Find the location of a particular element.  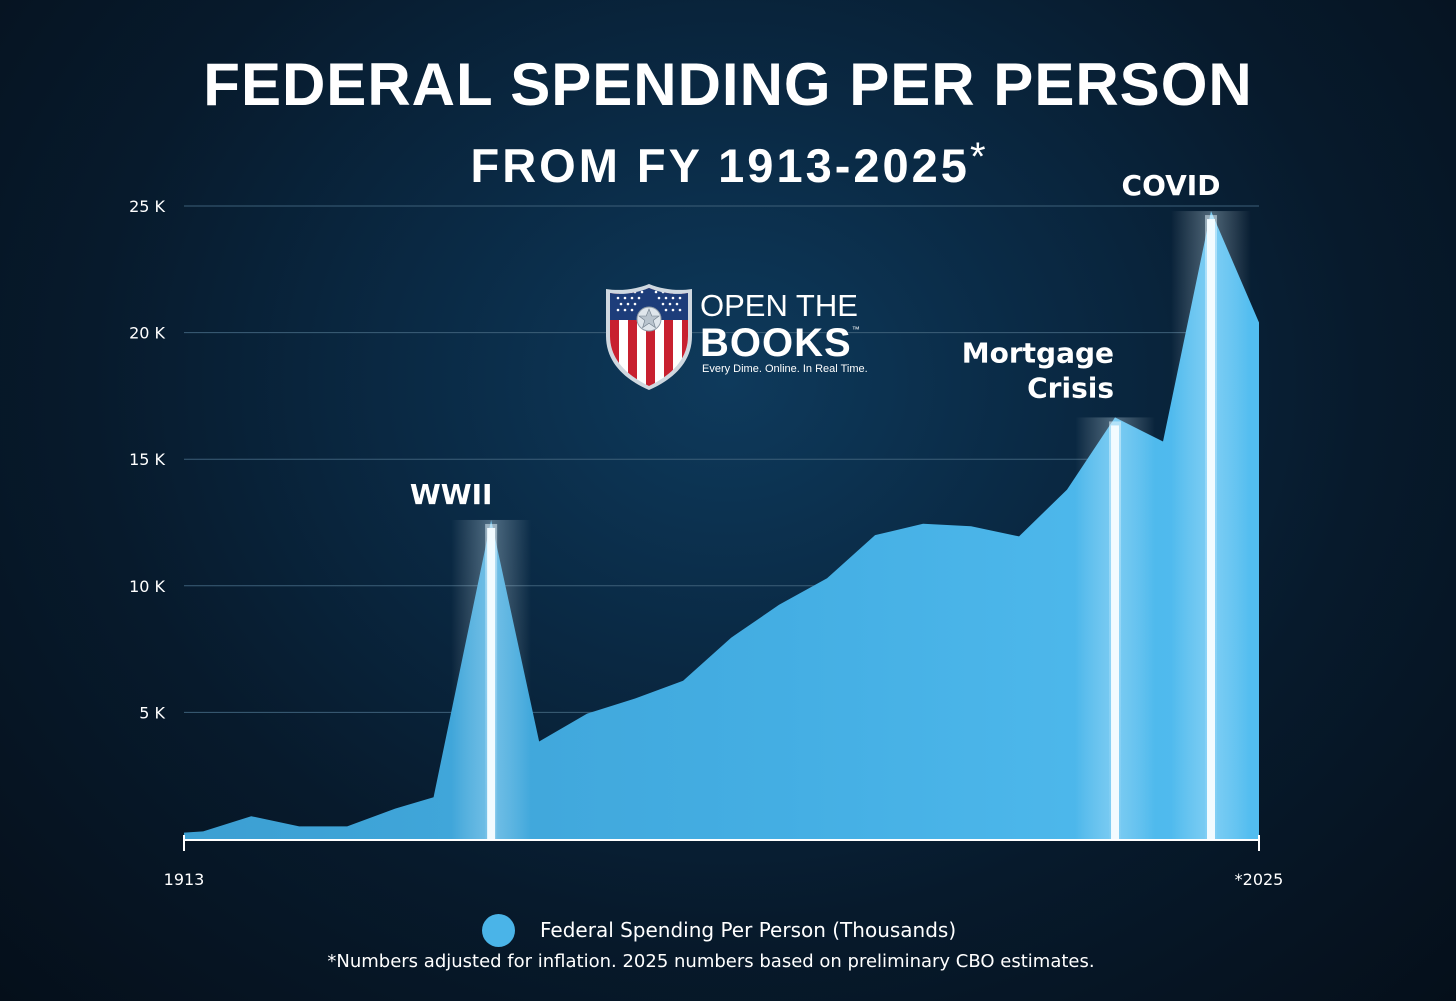

chart-subtitle: FROM FY 1913-2025* is located at coordinates (728, 164).